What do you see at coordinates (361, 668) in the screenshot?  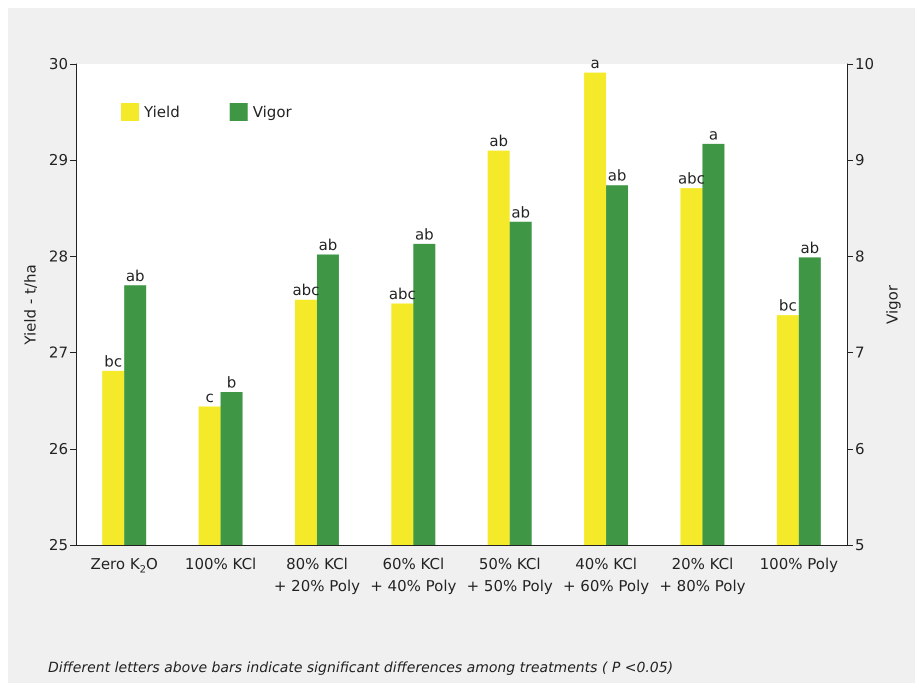 I see `text: Different letters above bars indicate significant differences among treatments ( P <0.05)` at bounding box center [361, 668].